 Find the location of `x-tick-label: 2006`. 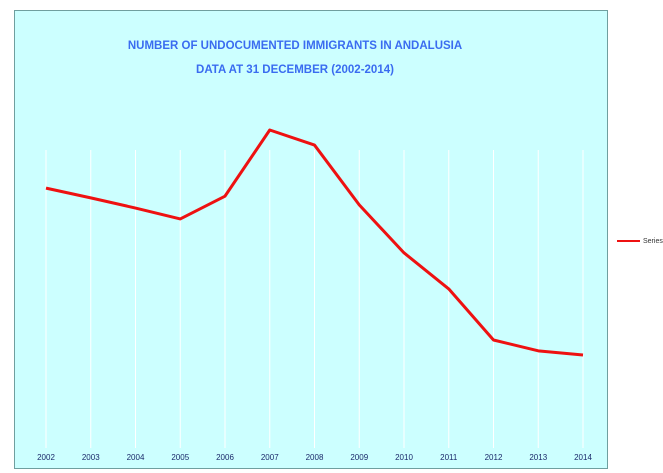

x-tick-label: 2006 is located at coordinates (225, 457).